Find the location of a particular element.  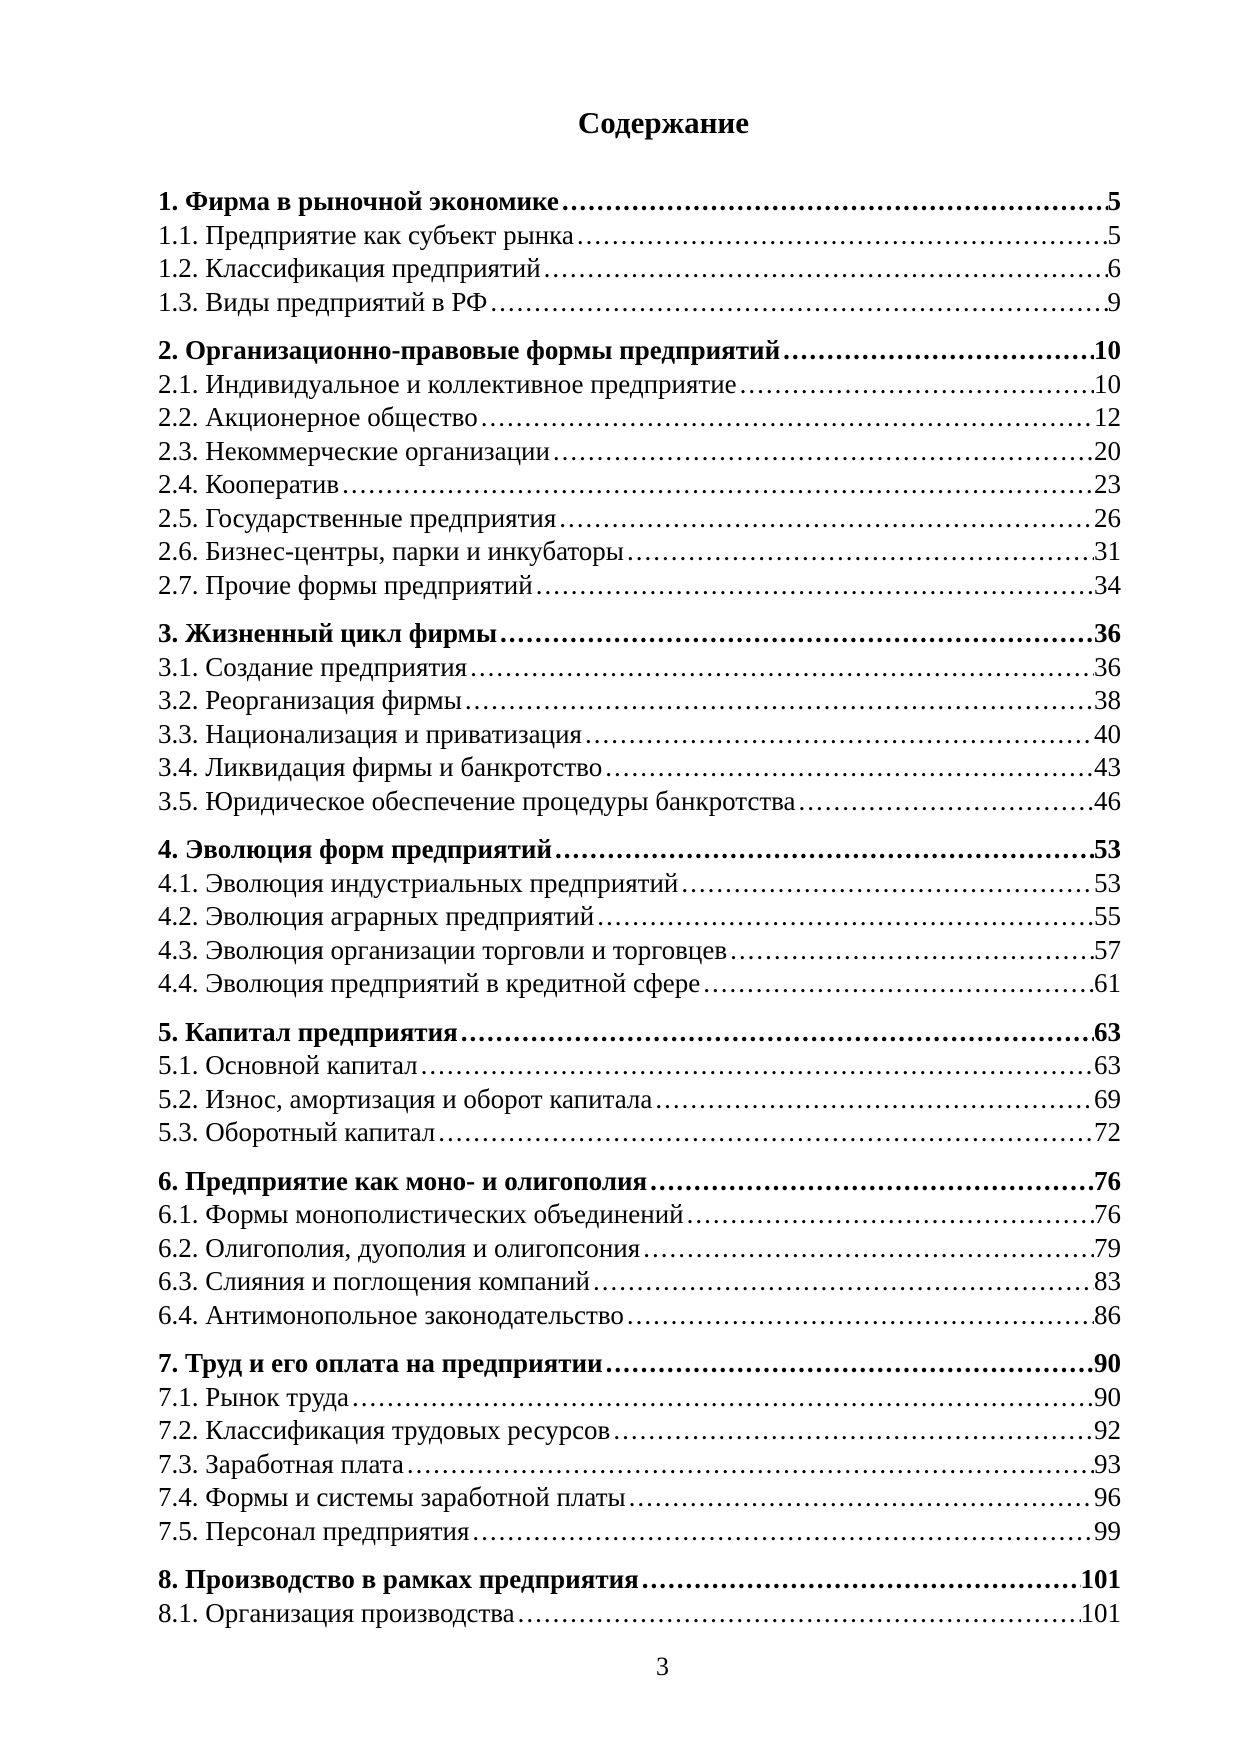

toc-entry: 3.1. Создание предприятия 36 is located at coordinates (639, 668).